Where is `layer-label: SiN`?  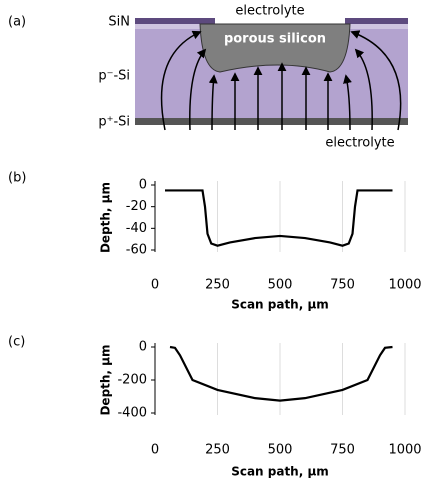 layer-label: SiN is located at coordinates (119, 22).